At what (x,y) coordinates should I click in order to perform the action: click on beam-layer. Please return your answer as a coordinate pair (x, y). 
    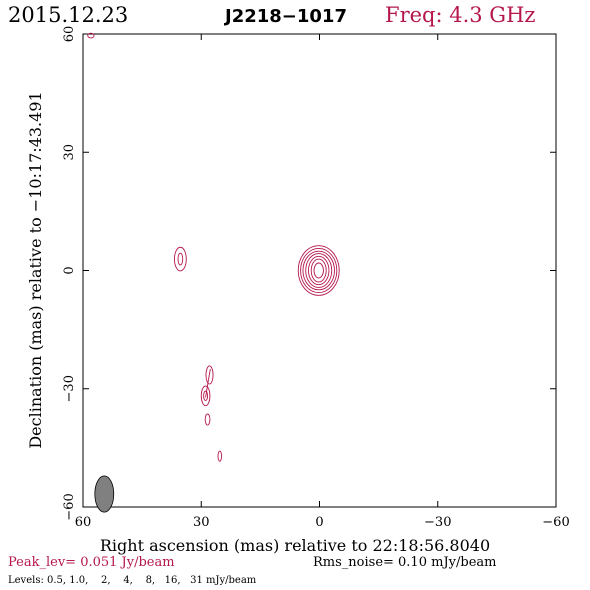
    Looking at the image, I should click on (104, 494).